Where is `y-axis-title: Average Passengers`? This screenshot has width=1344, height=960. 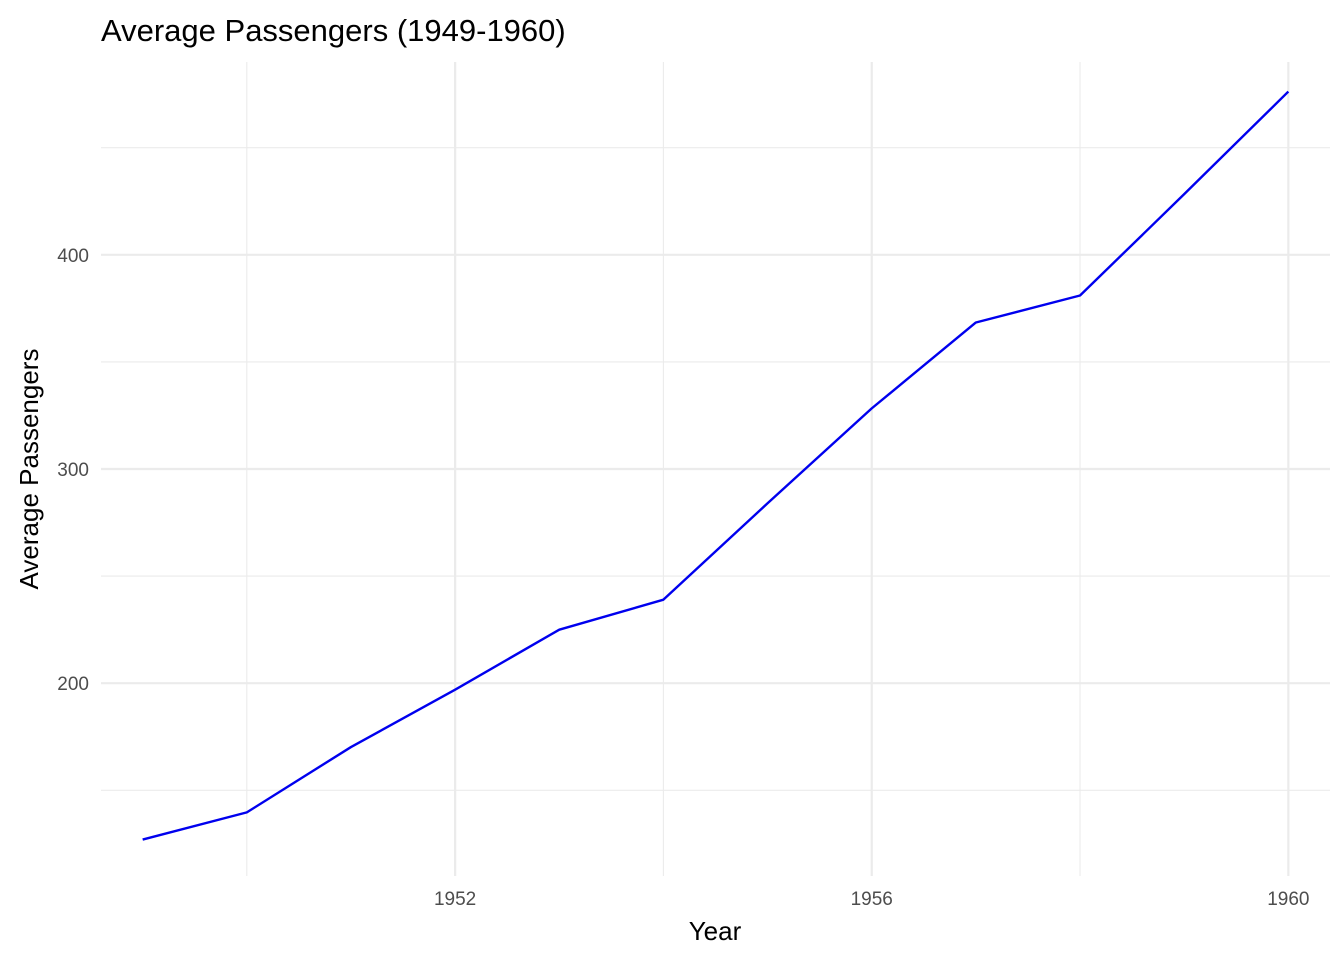 y-axis-title: Average Passengers is located at coordinates (29, 469).